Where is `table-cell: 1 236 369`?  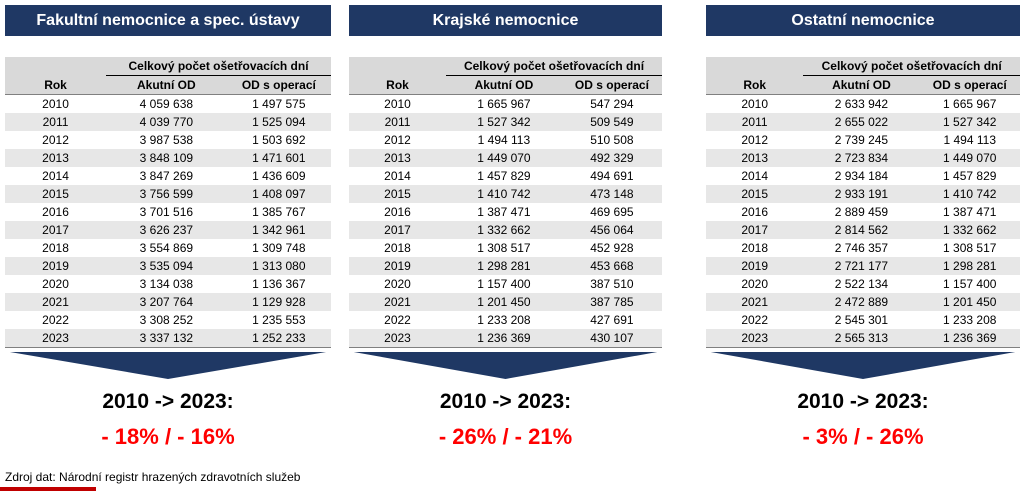 table-cell: 1 236 369 is located at coordinates (970, 338).